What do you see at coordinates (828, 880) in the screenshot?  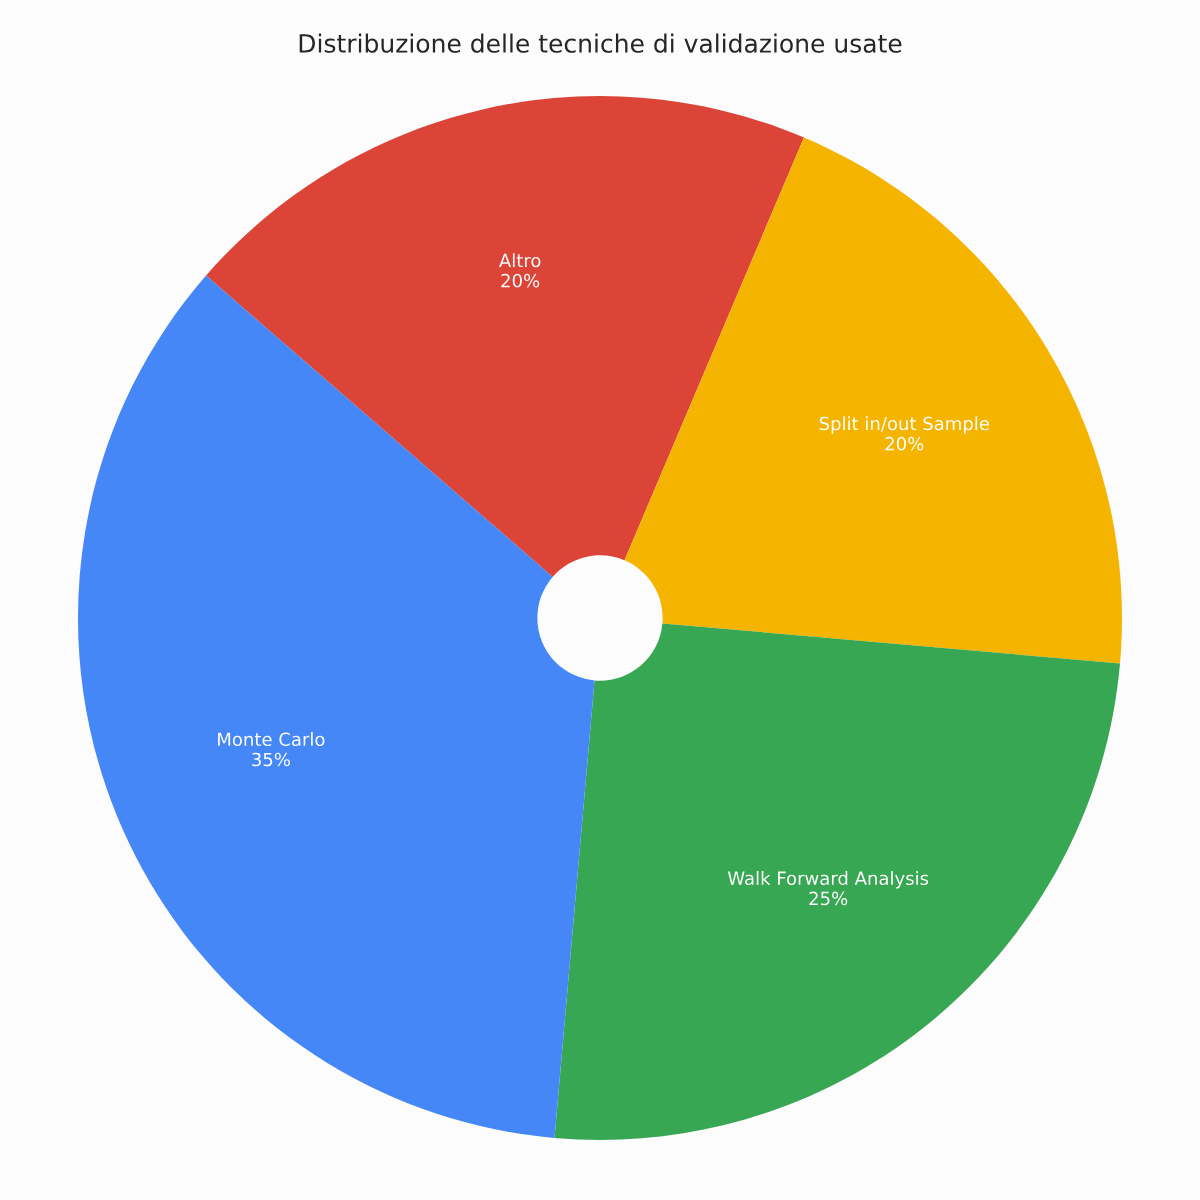 I see `slice-label: Walk Forward Analysis` at bounding box center [828, 880].